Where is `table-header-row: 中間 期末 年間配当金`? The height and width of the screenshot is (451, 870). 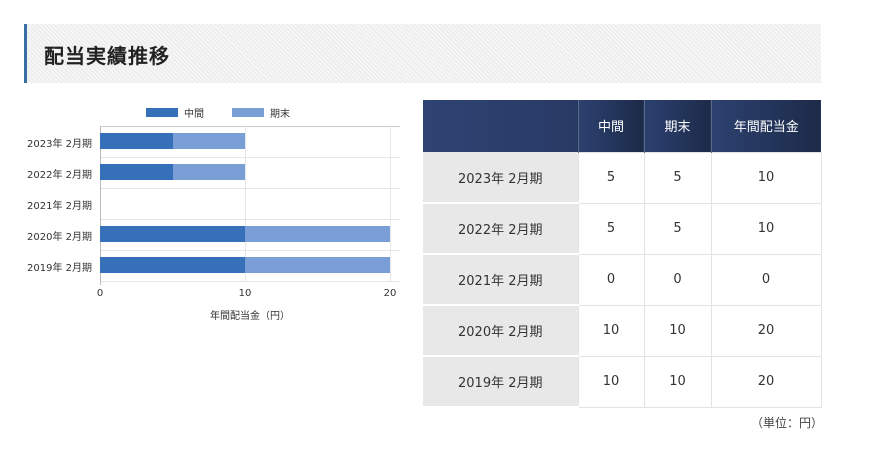 table-header-row: 中間 期末 年間配当金 is located at coordinates (622, 126).